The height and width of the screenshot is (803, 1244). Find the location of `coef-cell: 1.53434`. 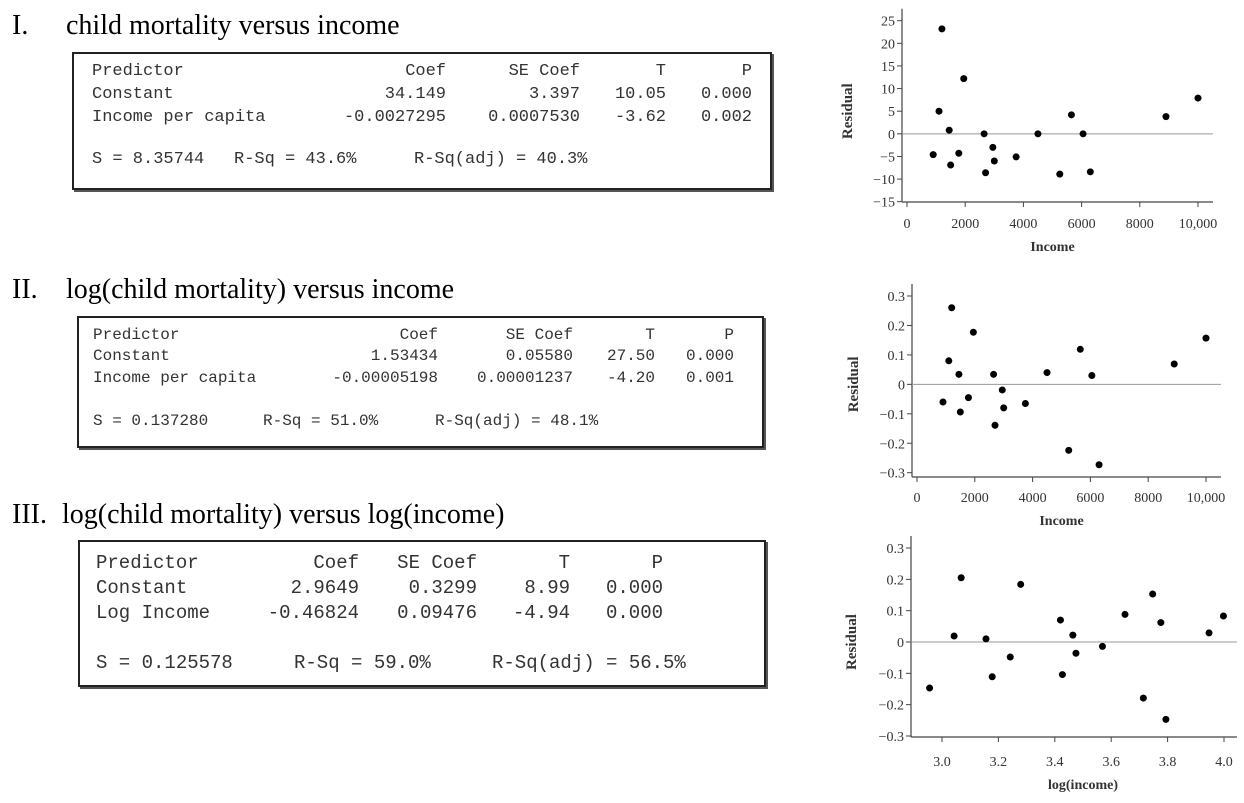

coef-cell: 1.53434 is located at coordinates (404, 356).